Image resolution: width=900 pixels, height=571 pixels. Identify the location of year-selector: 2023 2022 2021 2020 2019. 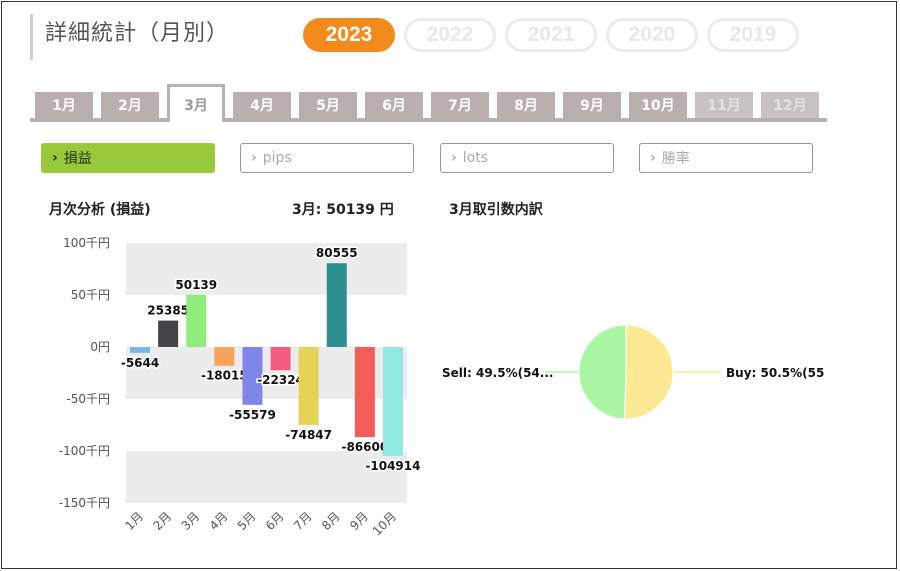
(551, 35).